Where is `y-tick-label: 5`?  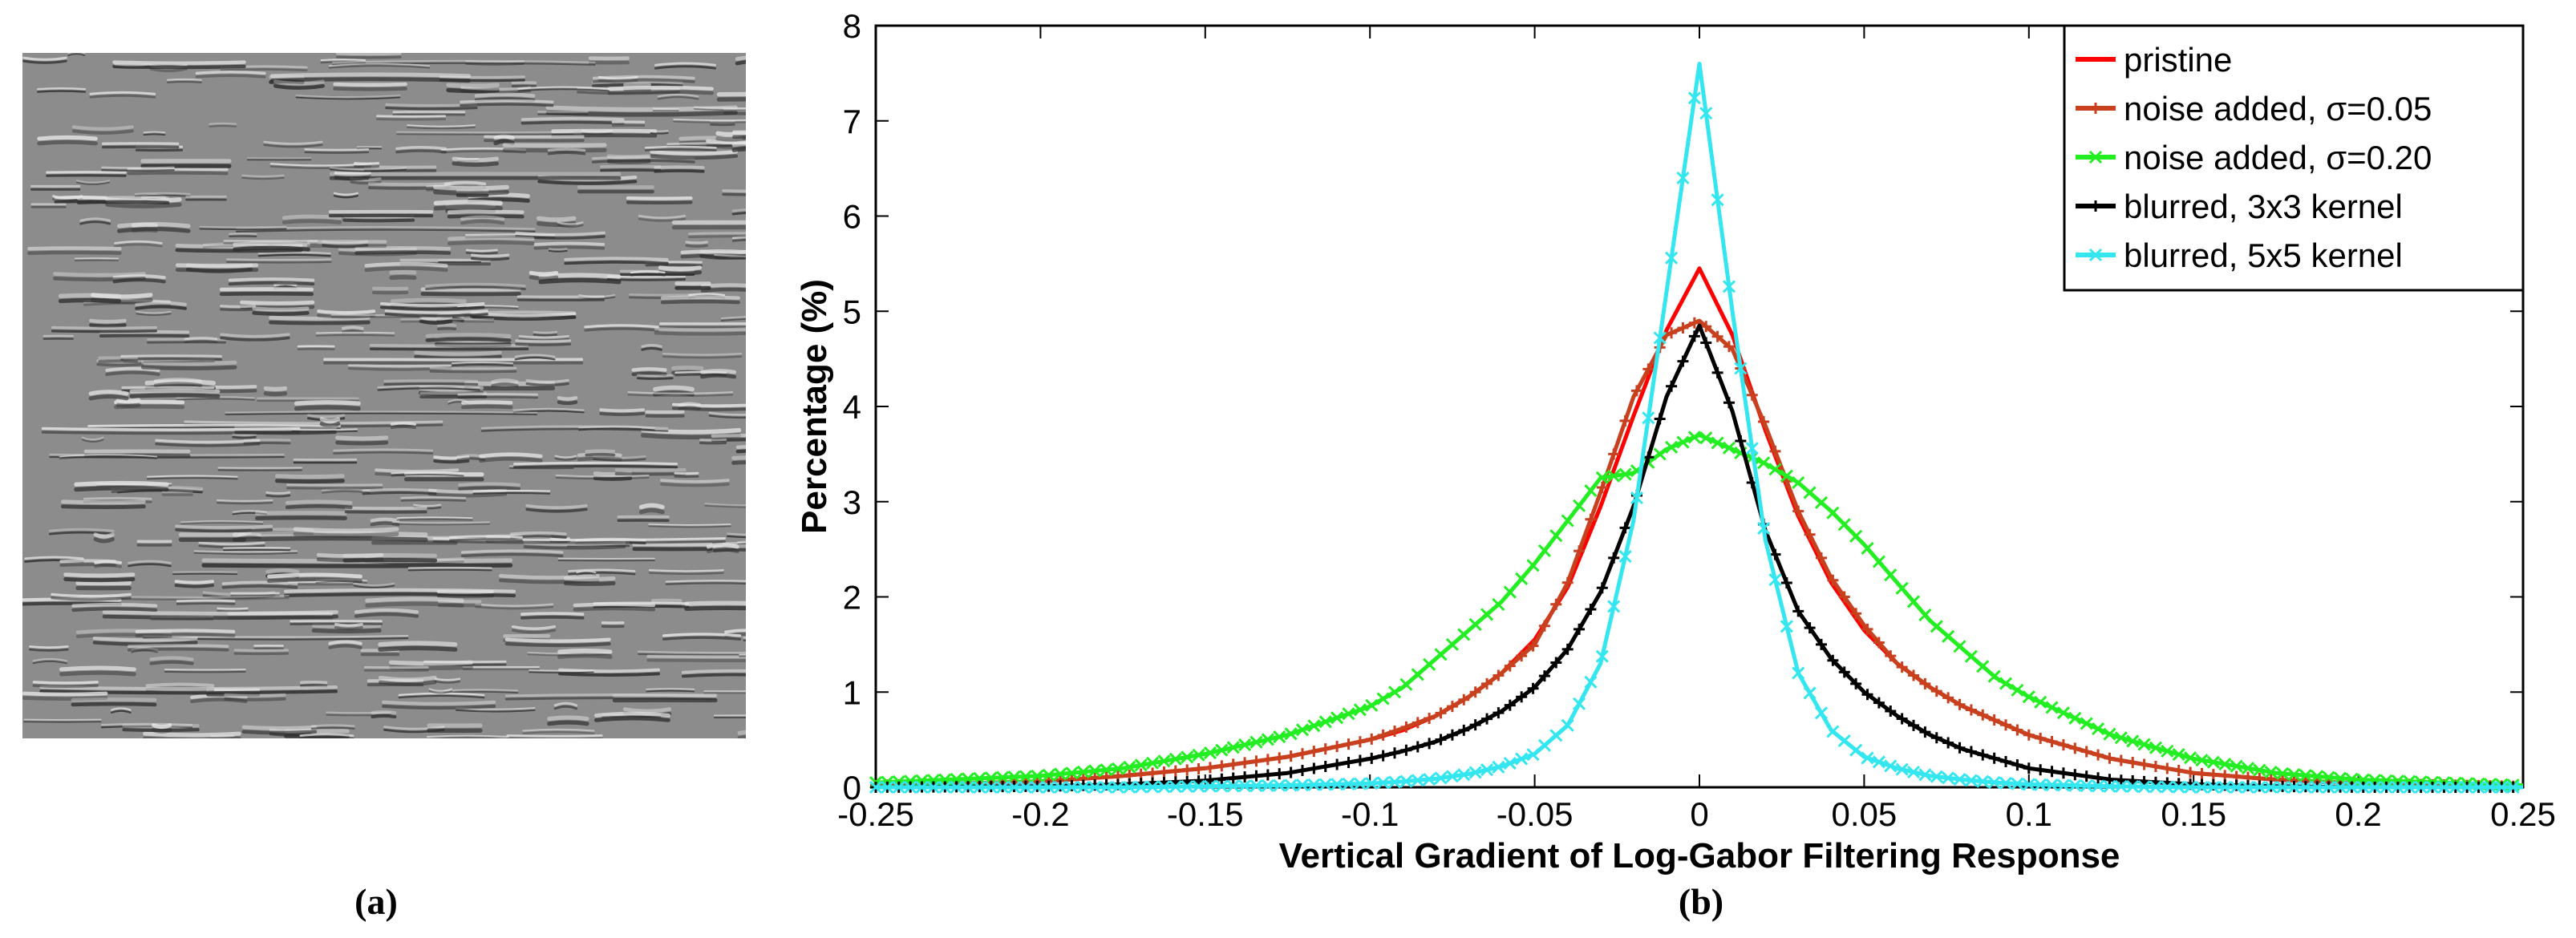 y-tick-label: 5 is located at coordinates (852, 311).